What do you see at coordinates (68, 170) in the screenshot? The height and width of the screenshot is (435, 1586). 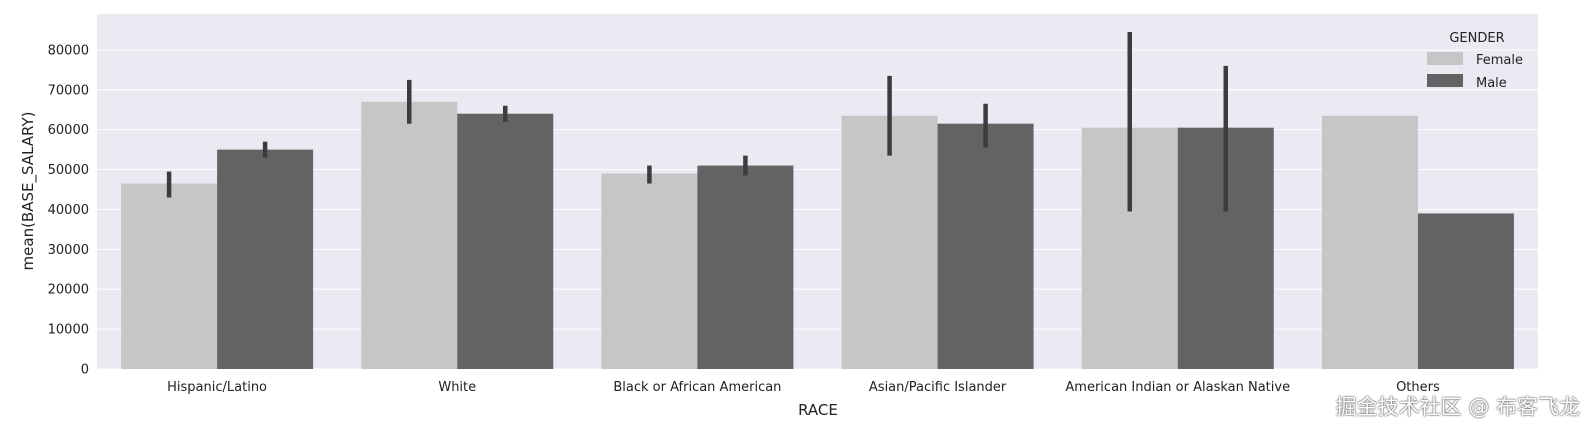 I see `y-tick-label: 50000` at bounding box center [68, 170].